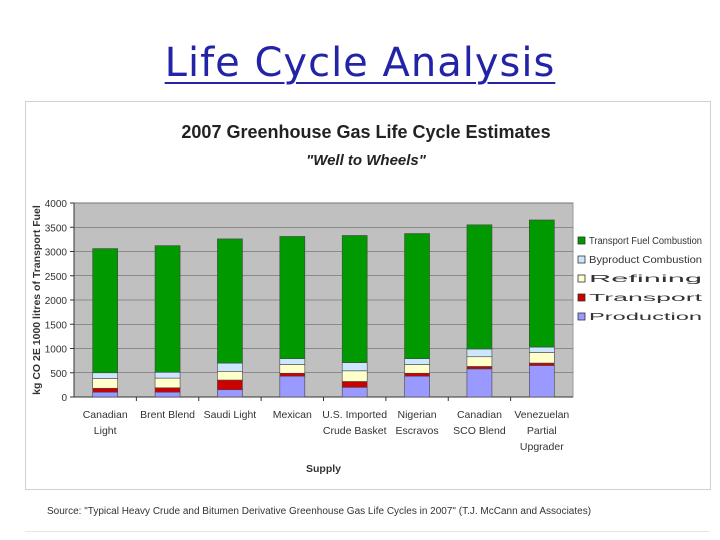 The width and height of the screenshot is (720, 540). What do you see at coordinates (367, 531) in the screenshot?
I see `footer-divider` at bounding box center [367, 531].